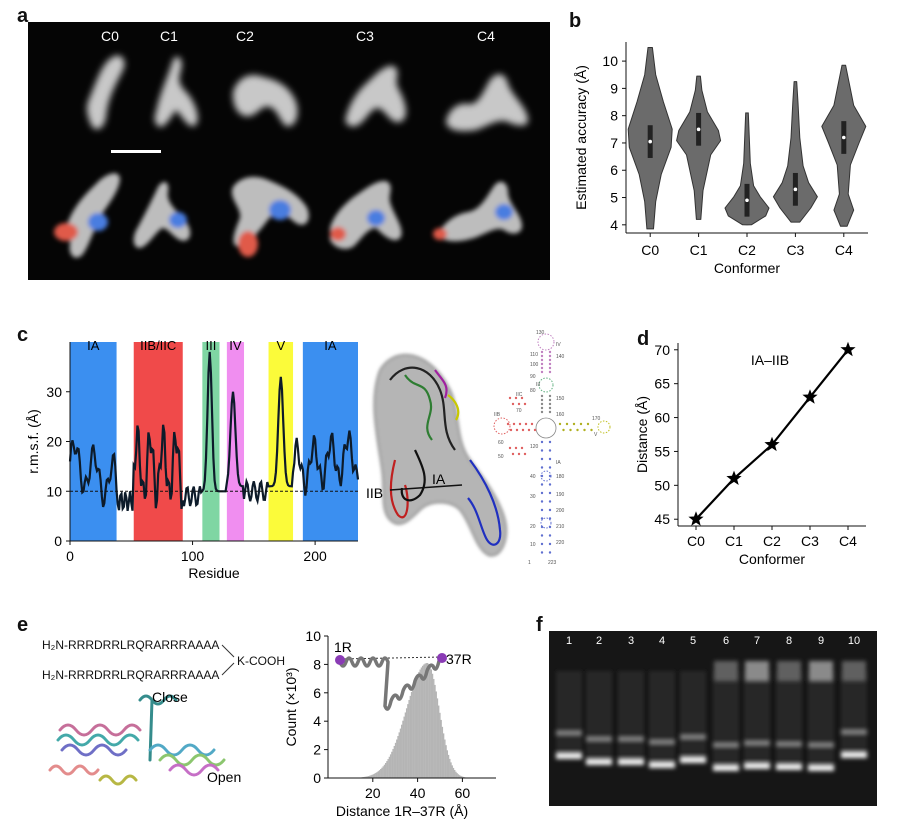  I want to click on ss-label: 170, so click(596, 419).